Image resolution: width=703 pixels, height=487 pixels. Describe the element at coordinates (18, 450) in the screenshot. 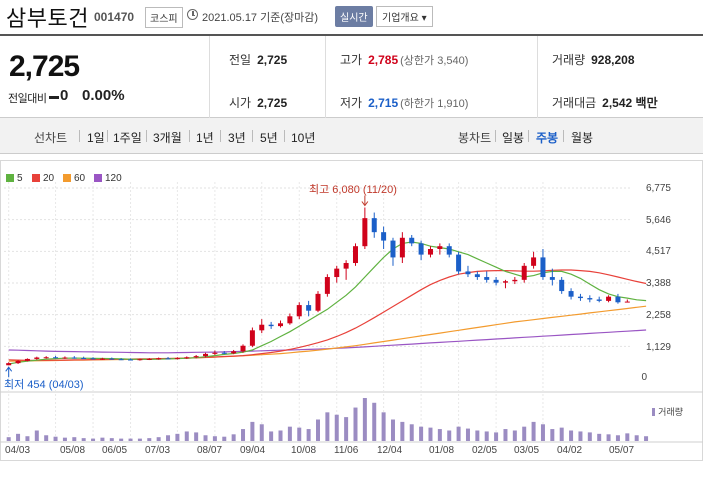

I see `x-tick: 04/03` at that location.